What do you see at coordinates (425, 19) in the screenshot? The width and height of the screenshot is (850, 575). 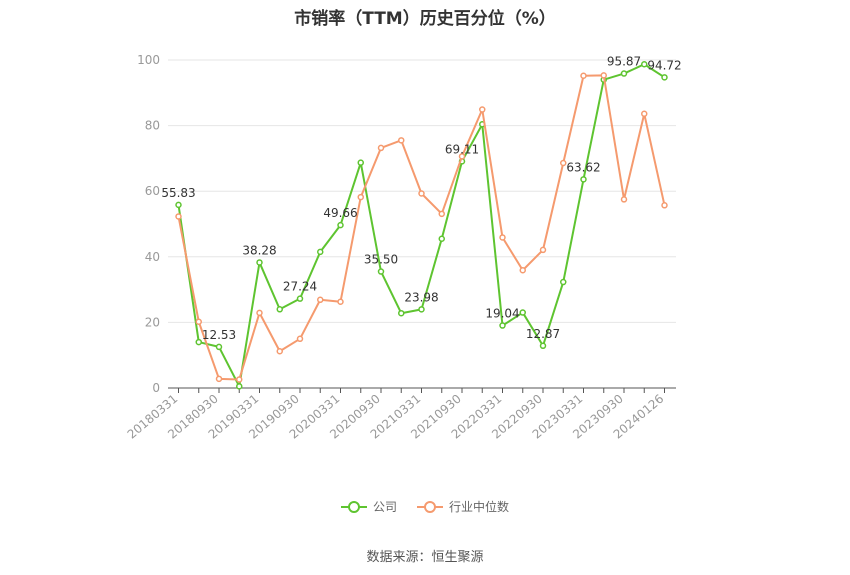 I see `chart-title: 市销率（TTM）历史百分位（%）` at bounding box center [425, 19].